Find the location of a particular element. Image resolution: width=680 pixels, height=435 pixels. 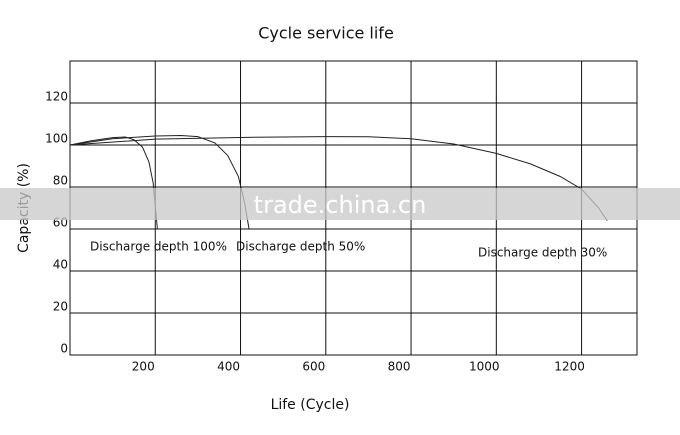

x-tick-label: 200 is located at coordinates (143, 367).